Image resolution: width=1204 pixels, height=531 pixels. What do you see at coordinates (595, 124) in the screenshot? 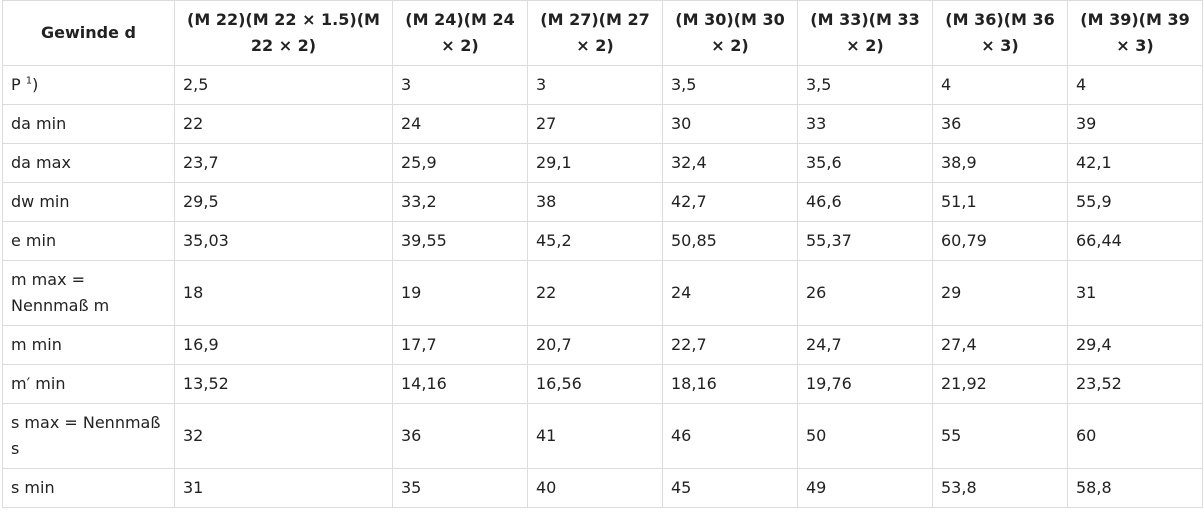
I see `table-cell: 27` at bounding box center [595, 124].